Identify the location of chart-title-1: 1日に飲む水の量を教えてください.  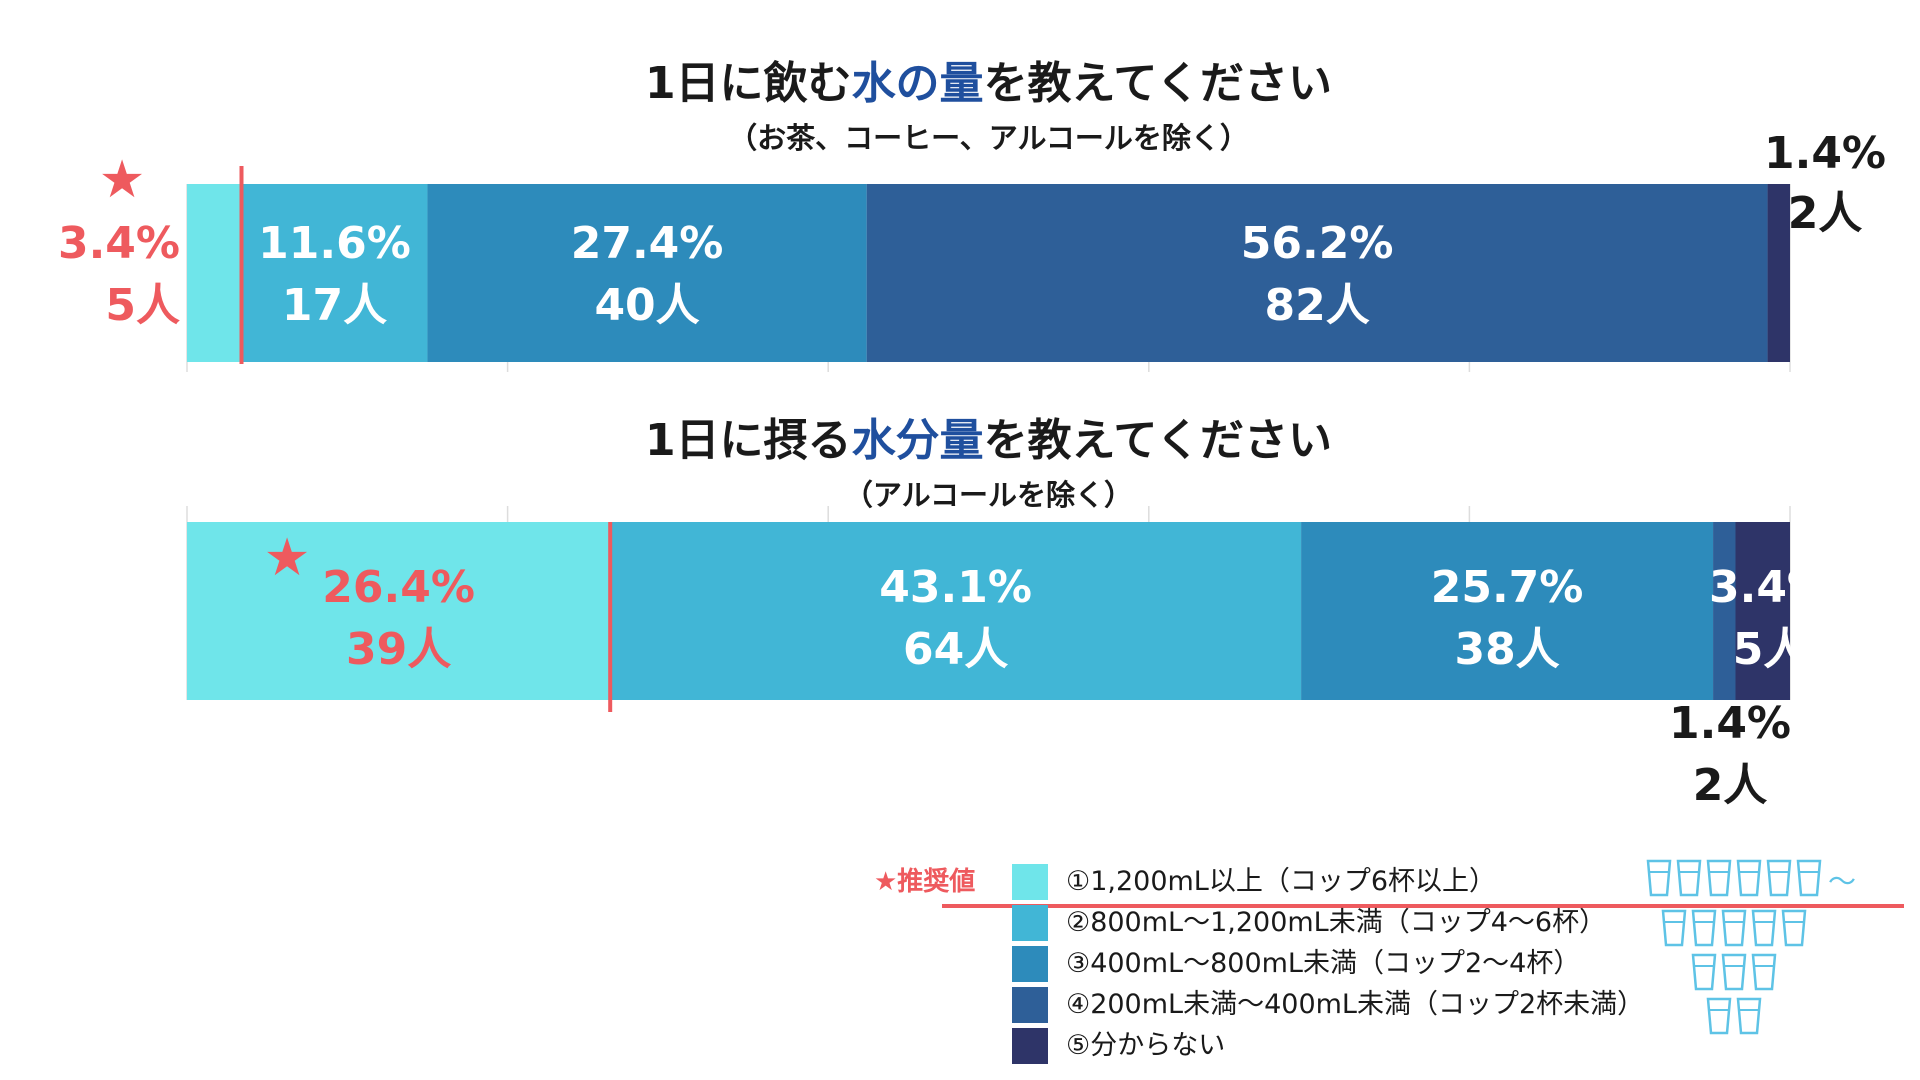
(988, 83).